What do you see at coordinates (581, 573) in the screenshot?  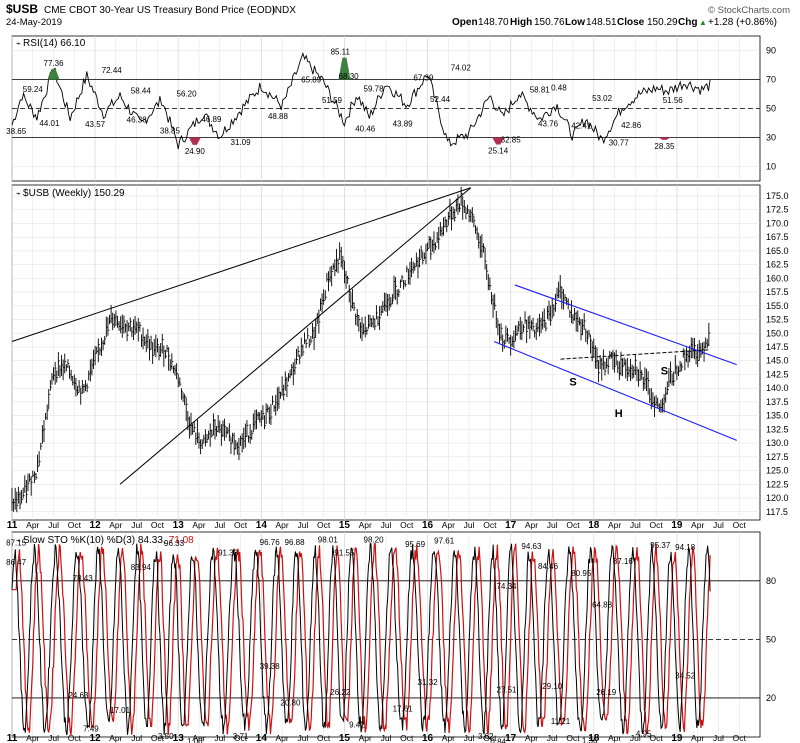 I see `data-label: 80.95` at bounding box center [581, 573].